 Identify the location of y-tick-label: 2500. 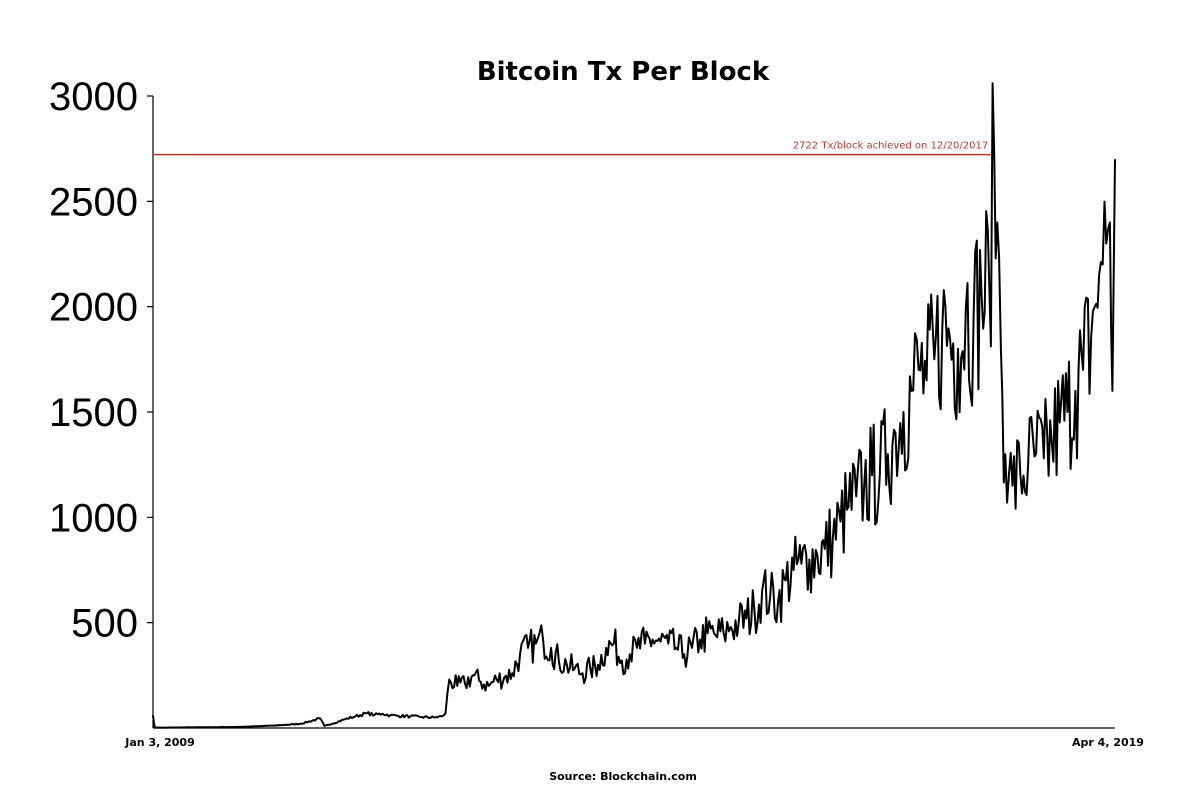
(93, 202).